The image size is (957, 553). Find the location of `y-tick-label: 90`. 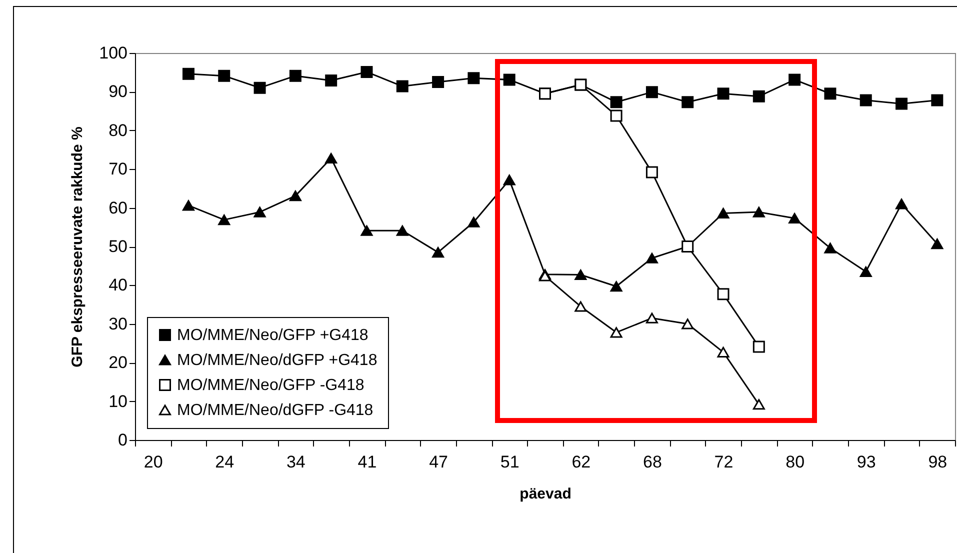

y-tick-label: 90 is located at coordinates (118, 92).